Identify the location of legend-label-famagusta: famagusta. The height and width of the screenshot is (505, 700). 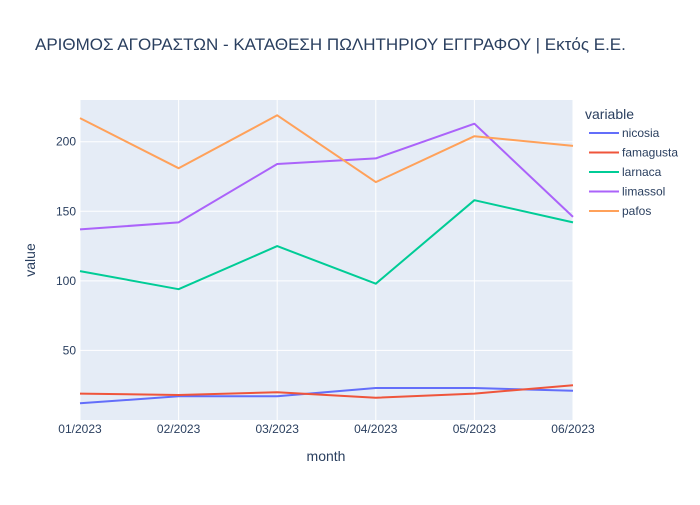
(650, 153).